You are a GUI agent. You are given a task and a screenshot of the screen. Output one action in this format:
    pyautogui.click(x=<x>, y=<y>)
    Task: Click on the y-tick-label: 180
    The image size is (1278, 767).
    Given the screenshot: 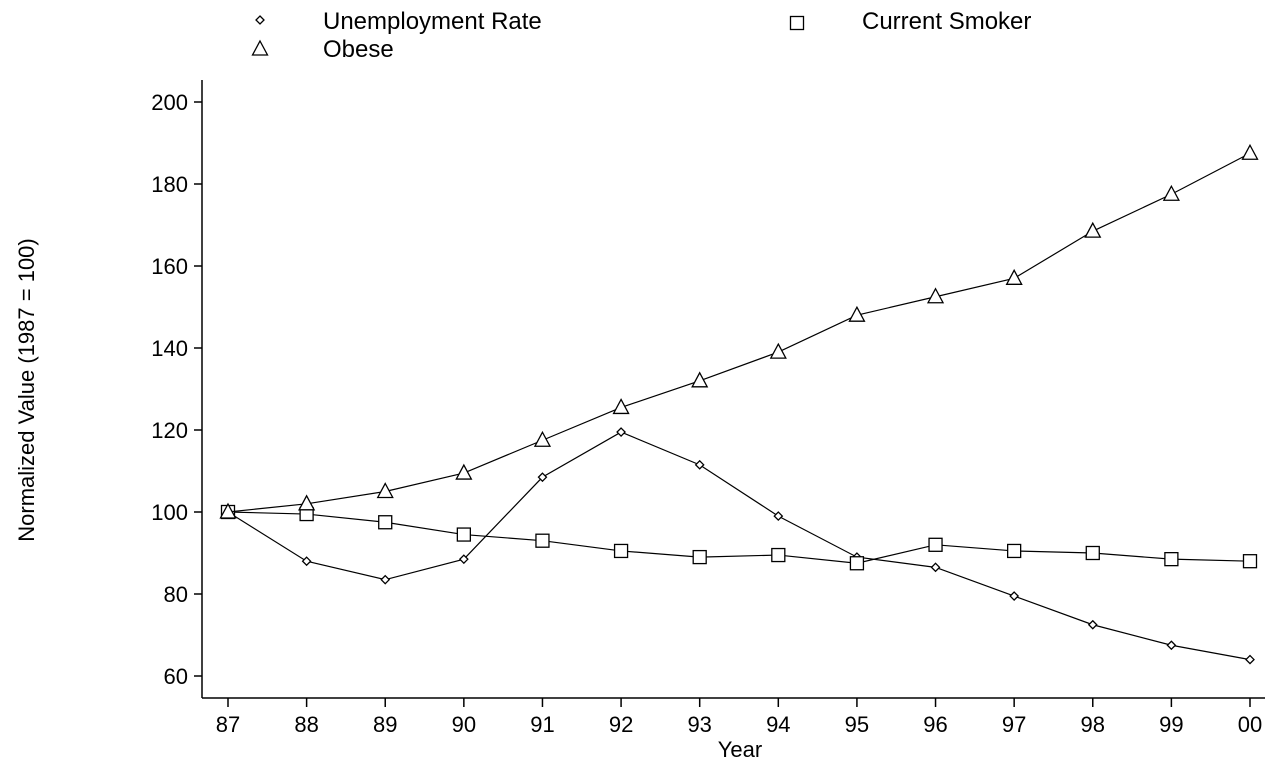 What is the action you would take?
    pyautogui.click(x=169, y=184)
    